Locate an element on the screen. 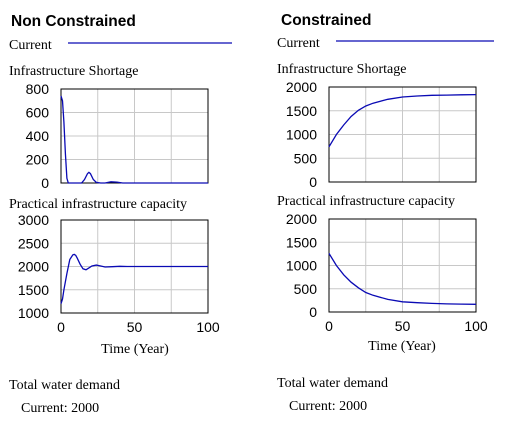 The width and height of the screenshot is (506, 423). chart-shortage-constrained: 0 500 1000 1500 2000 is located at coordinates (381, 134).